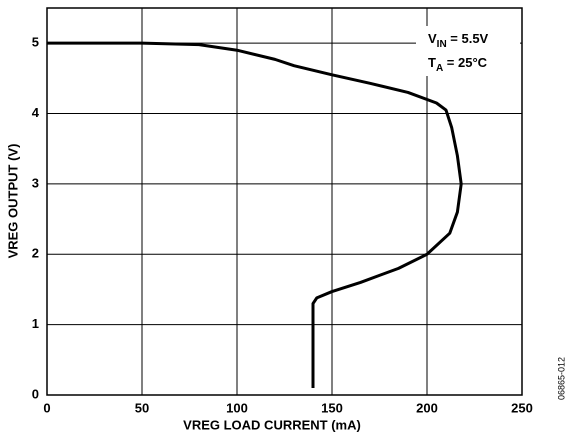 The width and height of the screenshot is (572, 440). Describe the element at coordinates (35, 182) in the screenshot. I see `y-tick-label: 3` at that location.